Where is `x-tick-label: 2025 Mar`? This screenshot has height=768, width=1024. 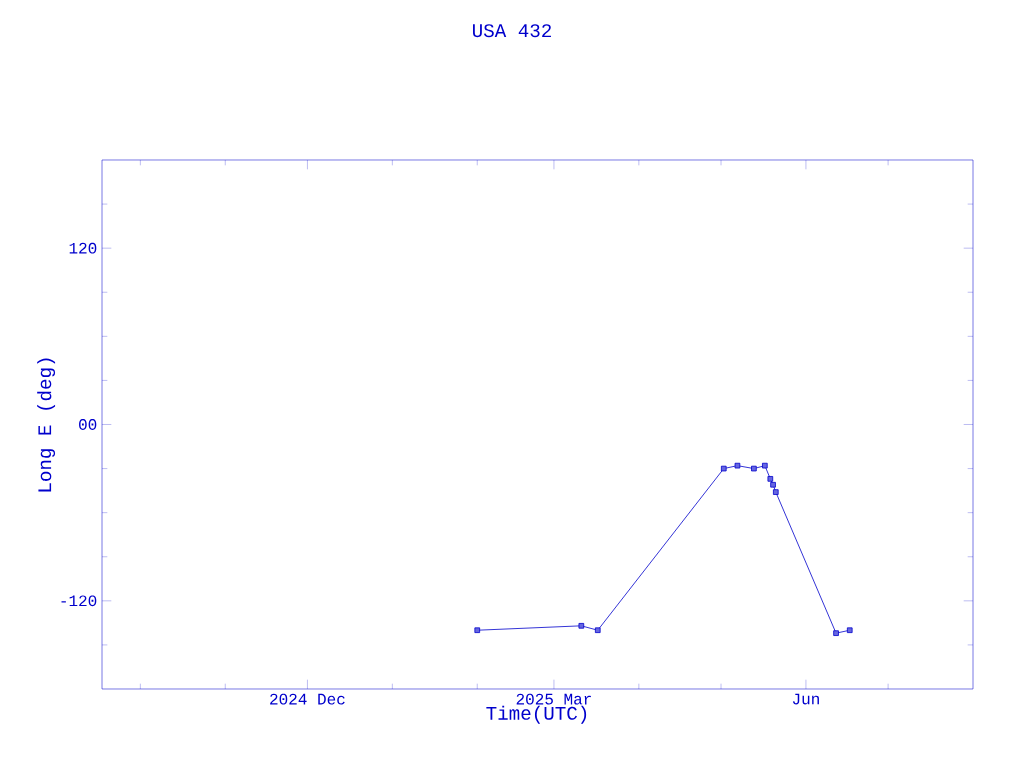
x-tick-label: 2025 Mar is located at coordinates (553, 699).